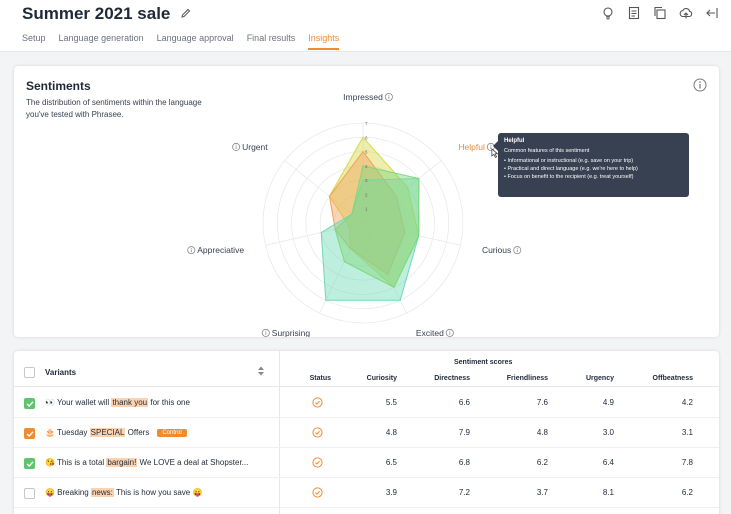 Image resolution: width=731 pixels, height=514 pixels. Describe the element at coordinates (261, 371) in the screenshot. I see `sort-icon` at that location.